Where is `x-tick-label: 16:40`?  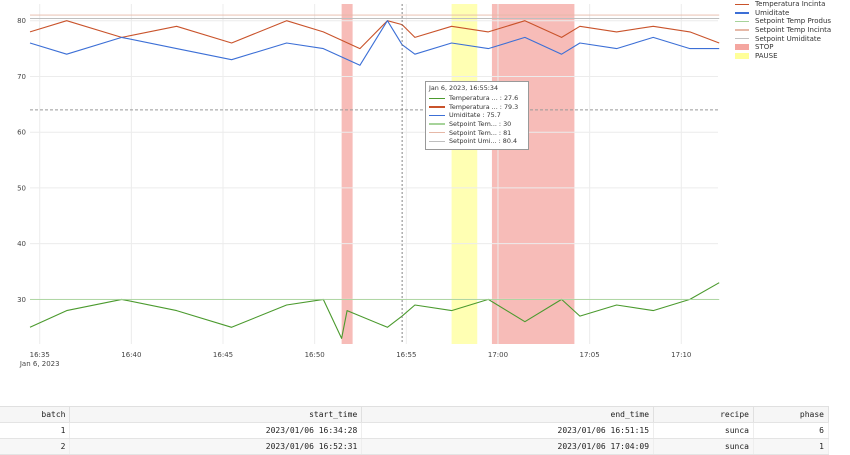 x-tick-label: 16:40 is located at coordinates (131, 355).